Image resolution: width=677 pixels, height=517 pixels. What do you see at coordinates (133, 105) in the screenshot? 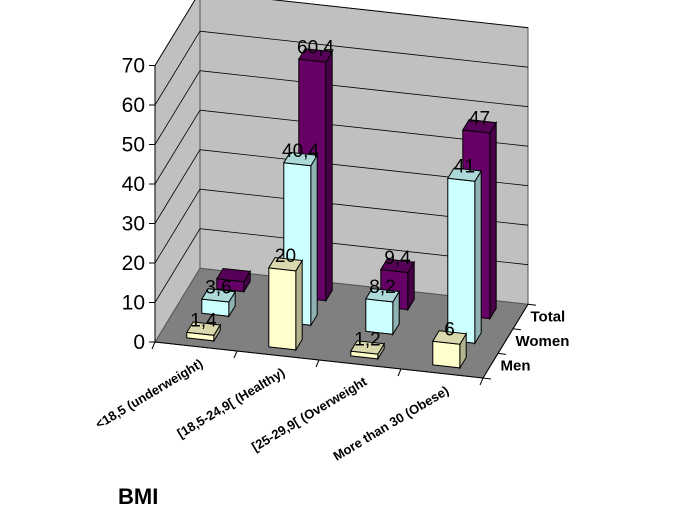
I see `y-tick-label: 60` at bounding box center [133, 105].